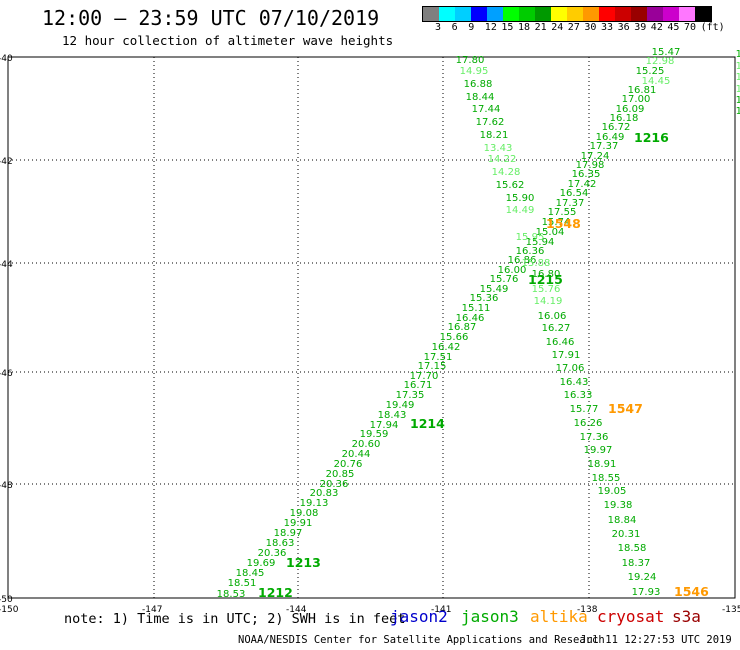 The image size is (740, 650). Describe the element at coordinates (6, 162) in the screenshot. I see `lat-tick-label: -42` at that location.